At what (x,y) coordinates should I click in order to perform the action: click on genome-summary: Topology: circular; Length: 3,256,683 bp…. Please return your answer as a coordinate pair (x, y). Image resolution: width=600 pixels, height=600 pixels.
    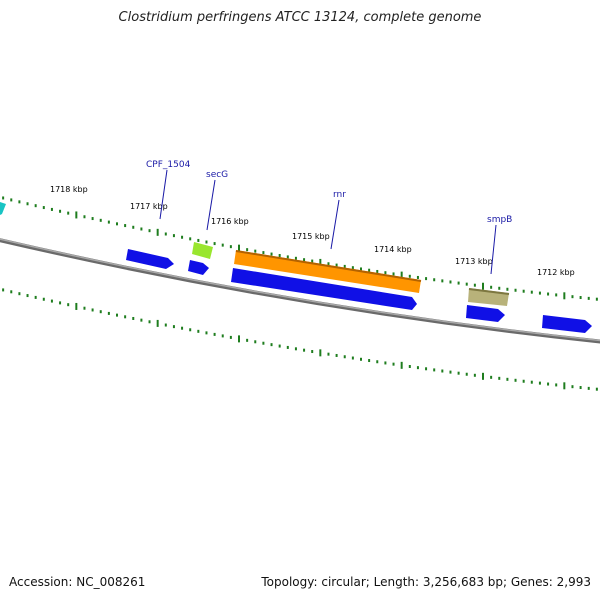
    Looking at the image, I should click on (426, 582).